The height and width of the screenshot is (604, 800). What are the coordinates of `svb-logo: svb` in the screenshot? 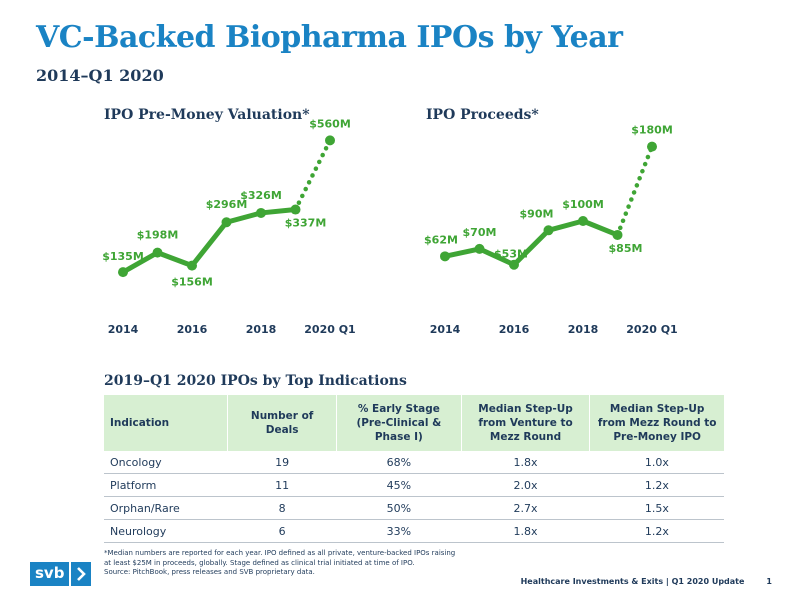 It's located at (61, 574).